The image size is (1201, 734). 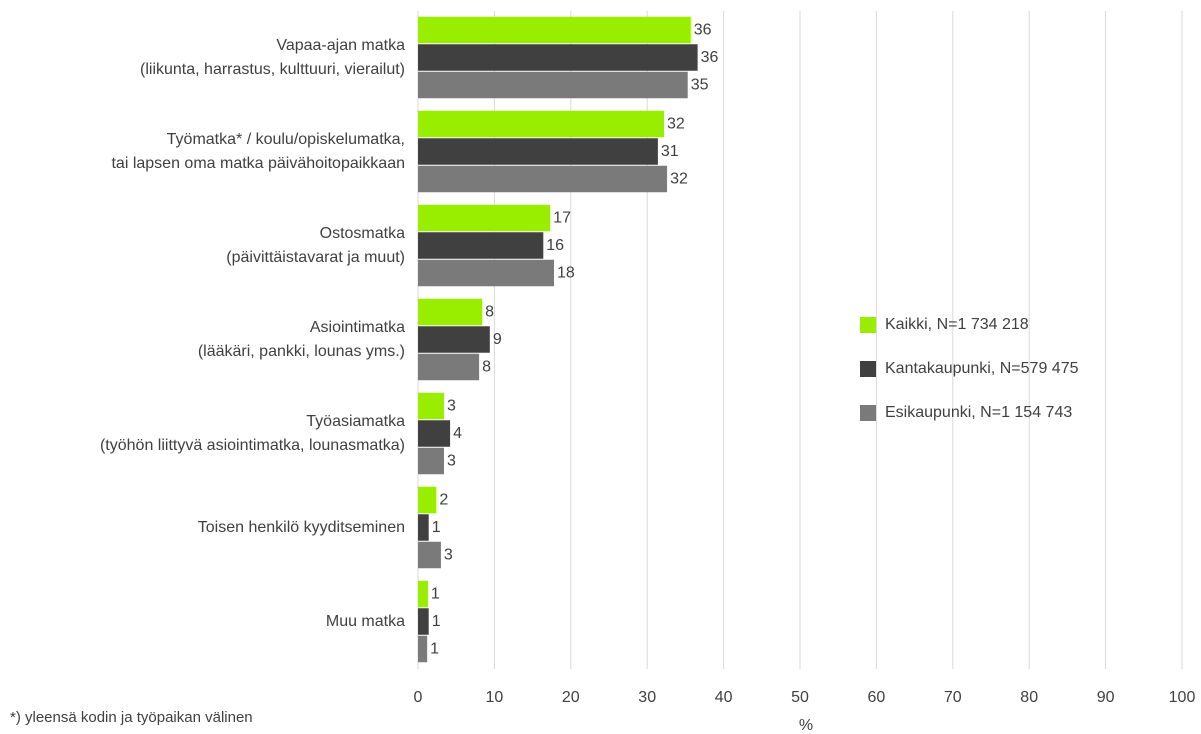 What do you see at coordinates (555, 245) in the screenshot?
I see `data-label: 16` at bounding box center [555, 245].